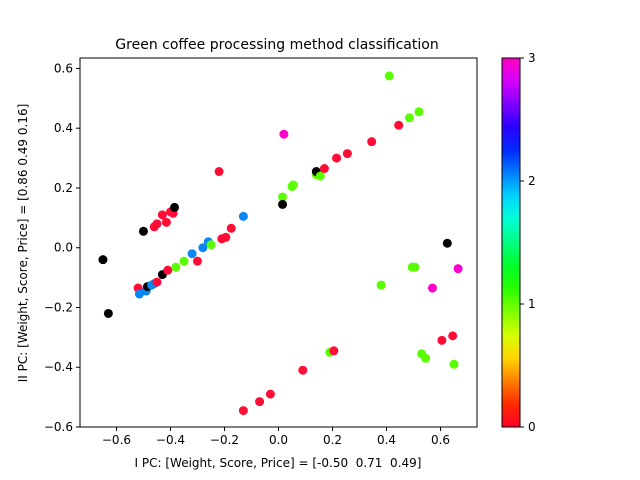 This screenshot has width=640, height=480. What do you see at coordinates (332, 440) in the screenshot?
I see `x-tick-label: 0.2` at bounding box center [332, 440].